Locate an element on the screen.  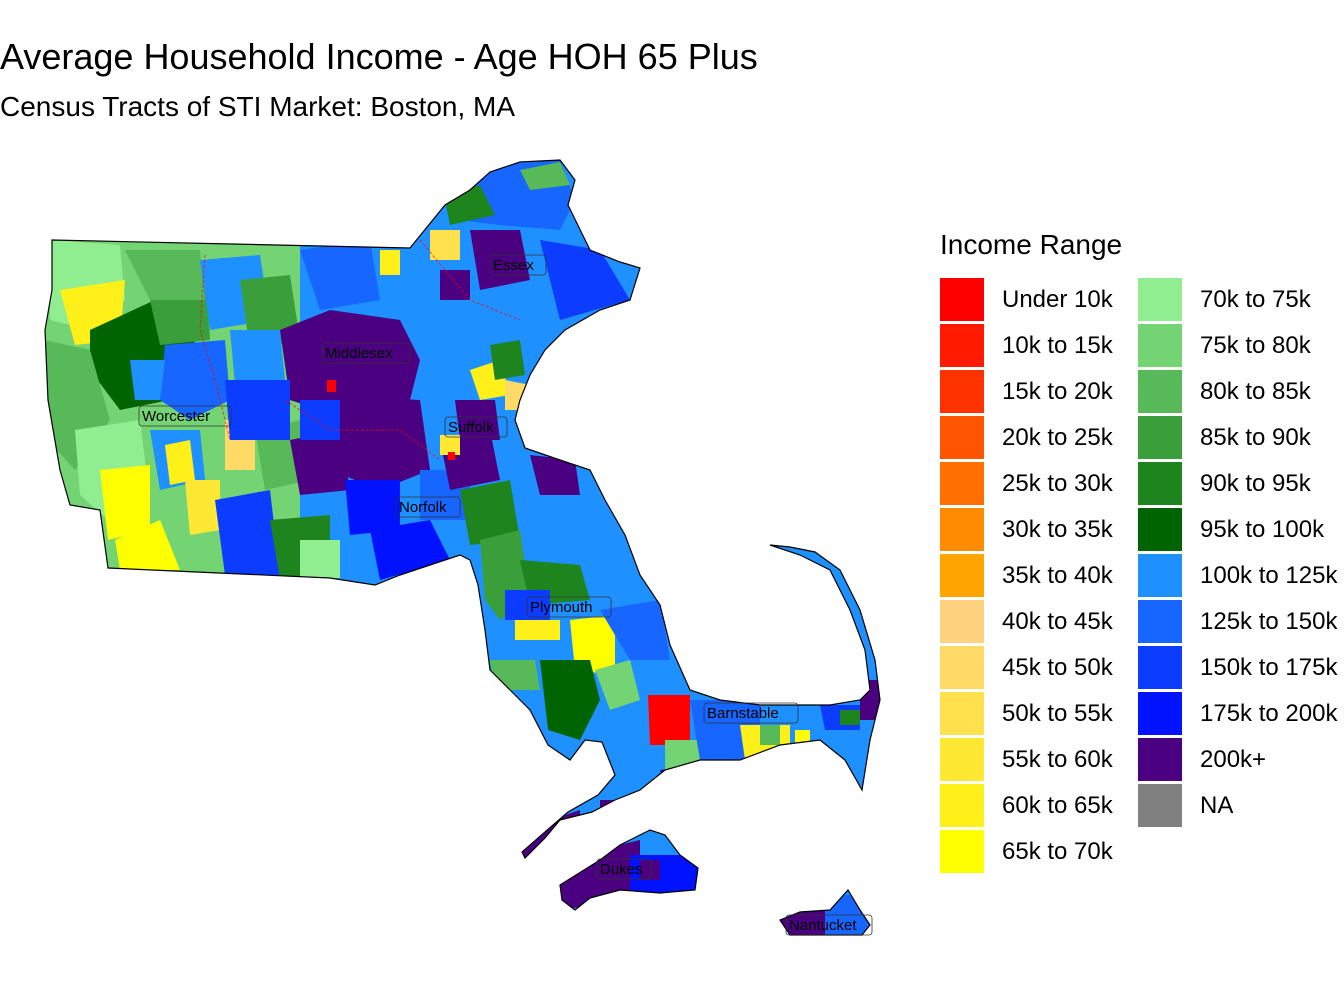
legend-label: 100k to 125k is located at coordinates (1269, 575).